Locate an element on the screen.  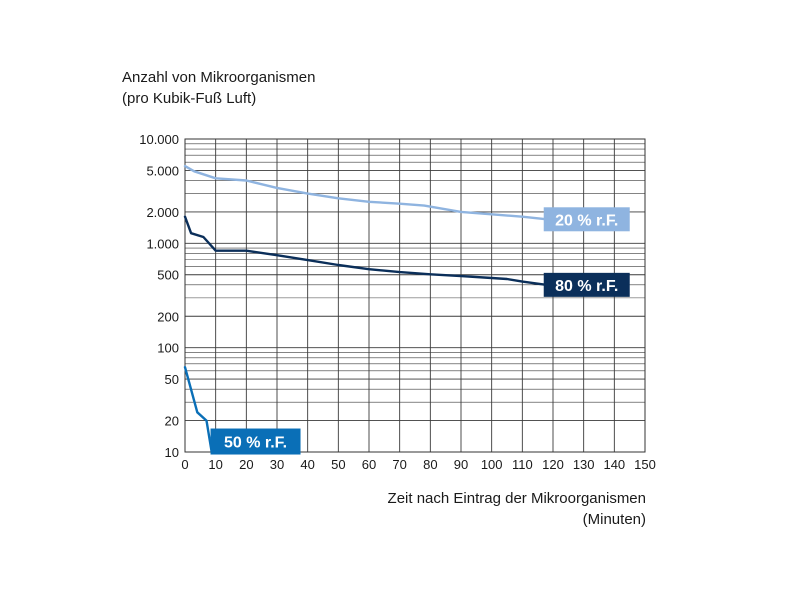
x-tick-label: 40 is located at coordinates (307, 464).